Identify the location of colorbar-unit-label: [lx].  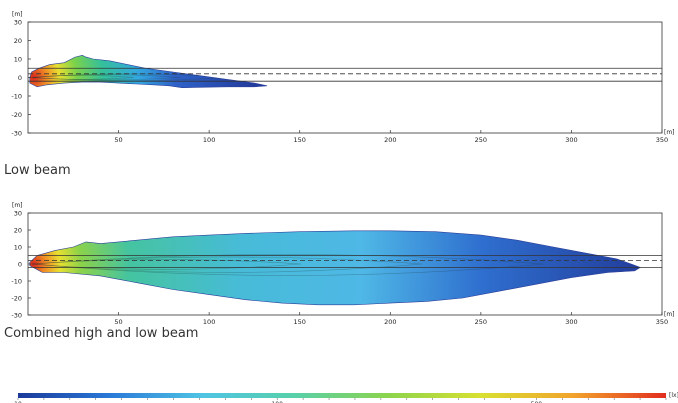
(673, 395).